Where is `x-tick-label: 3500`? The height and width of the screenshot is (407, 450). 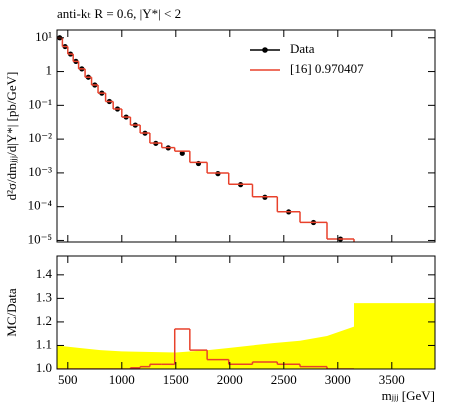
x-tick-label: 3500 is located at coordinates (392, 379).